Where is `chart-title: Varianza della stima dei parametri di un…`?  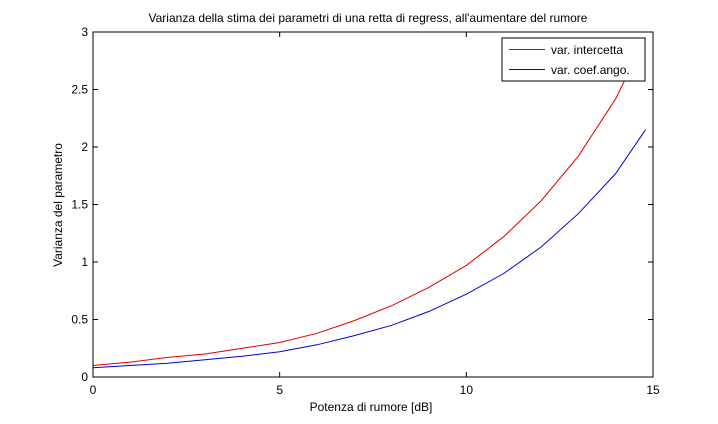 chart-title: Varianza della stima dei parametri di un… is located at coordinates (368, 18).